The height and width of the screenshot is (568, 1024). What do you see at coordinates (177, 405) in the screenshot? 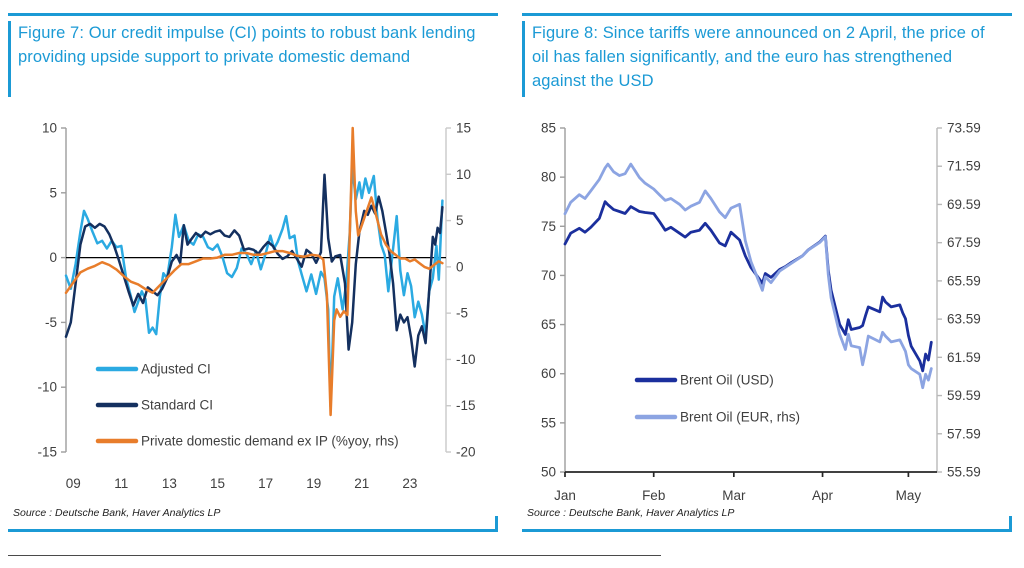
I see `legend-label: Standard CI` at bounding box center [177, 405].